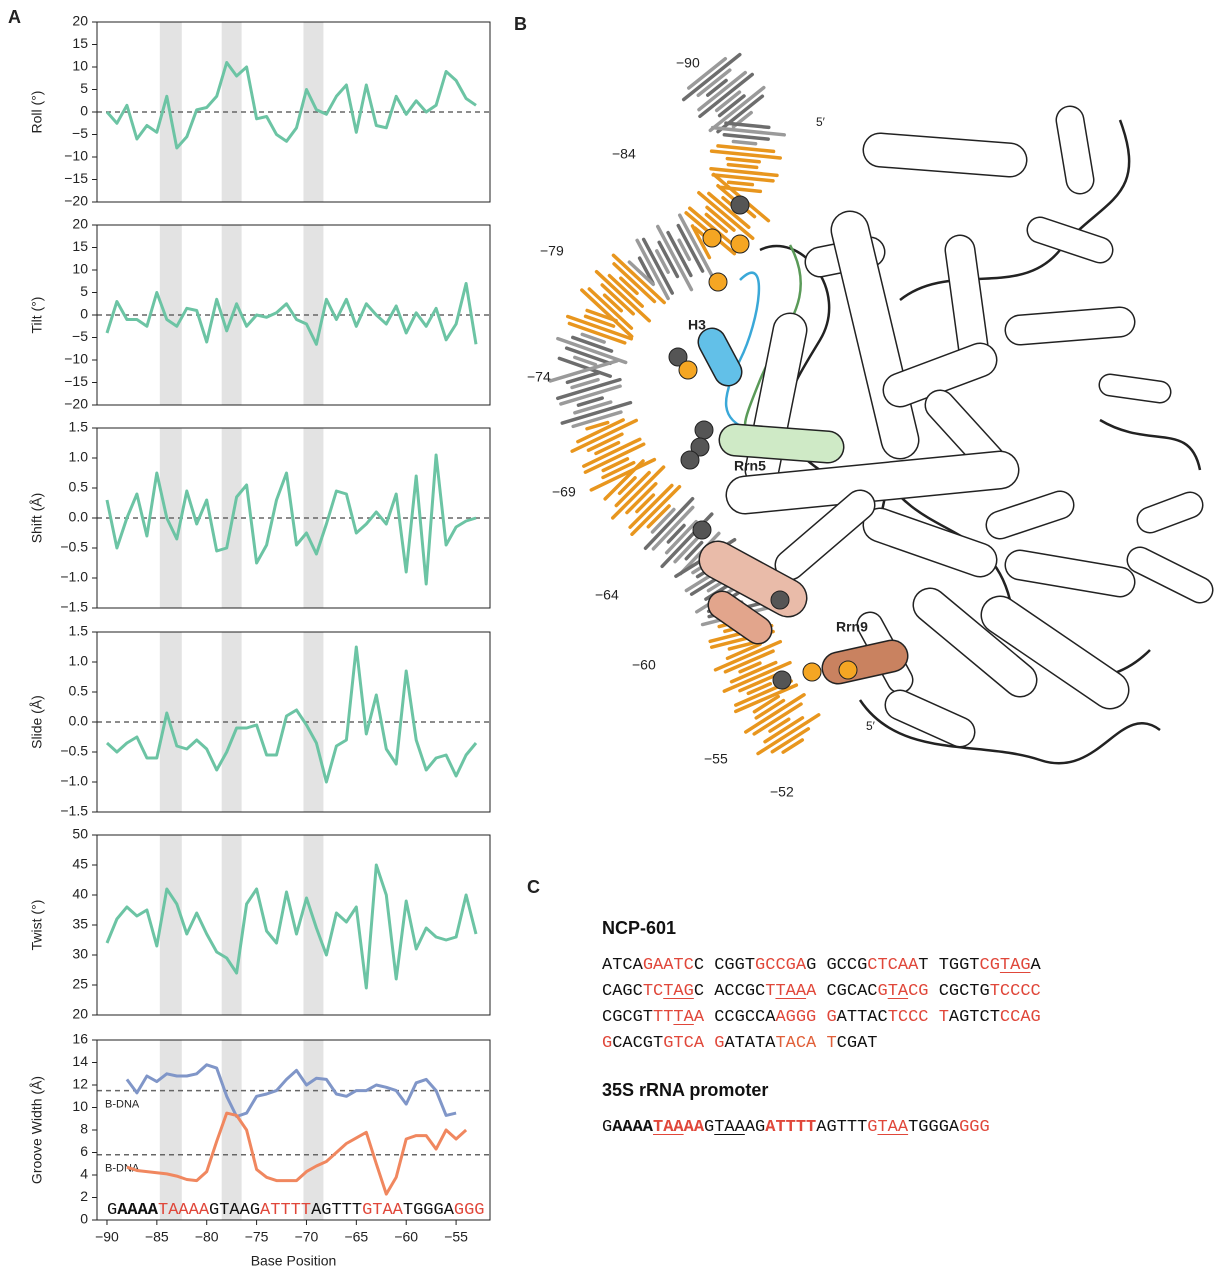 The width and height of the screenshot is (1224, 1281). Describe the element at coordinates (750, 1043) in the screenshot. I see `sequence-segment: ATATA` at that location.